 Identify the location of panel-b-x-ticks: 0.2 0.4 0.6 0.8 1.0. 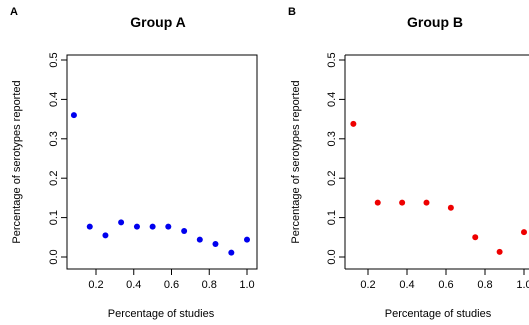
(444, 280).